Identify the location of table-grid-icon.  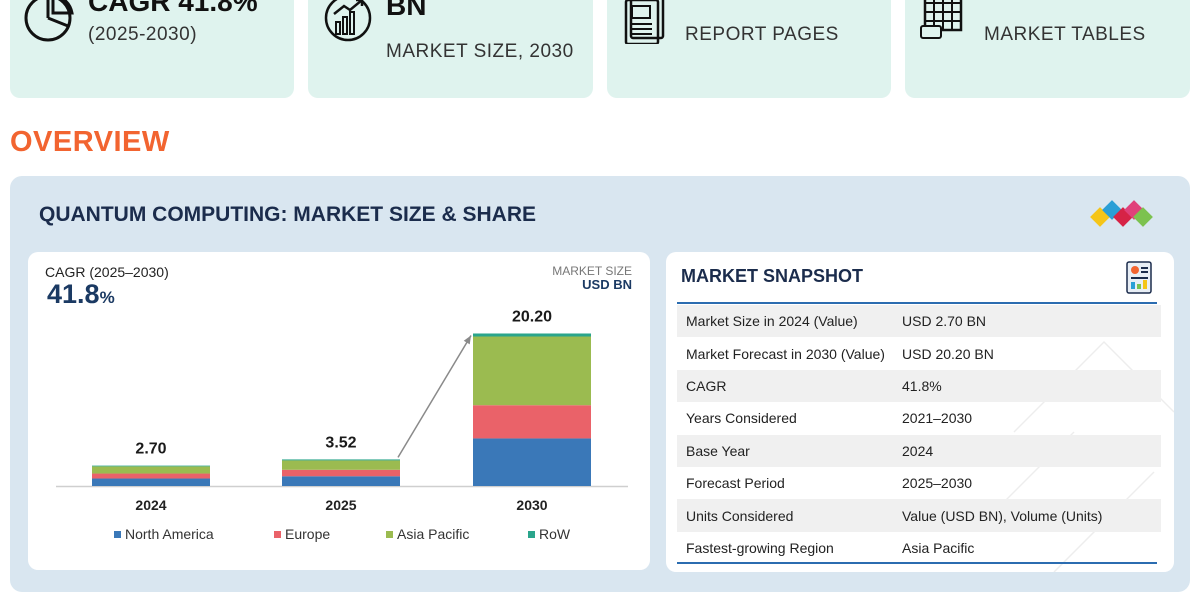
(941, 19).